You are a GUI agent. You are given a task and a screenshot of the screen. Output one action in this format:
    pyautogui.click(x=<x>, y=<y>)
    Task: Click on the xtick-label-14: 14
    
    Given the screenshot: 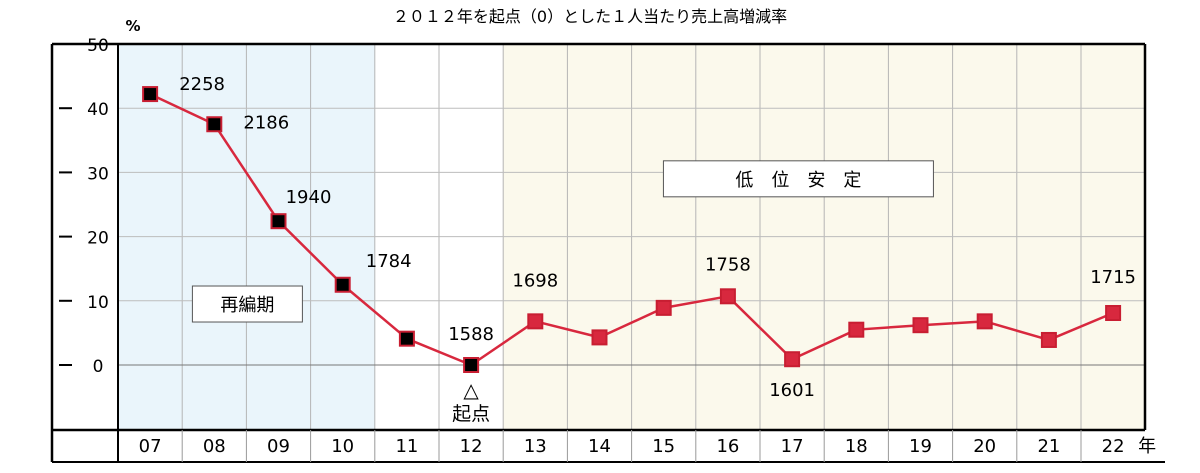 What is the action you would take?
    pyautogui.click(x=599, y=446)
    